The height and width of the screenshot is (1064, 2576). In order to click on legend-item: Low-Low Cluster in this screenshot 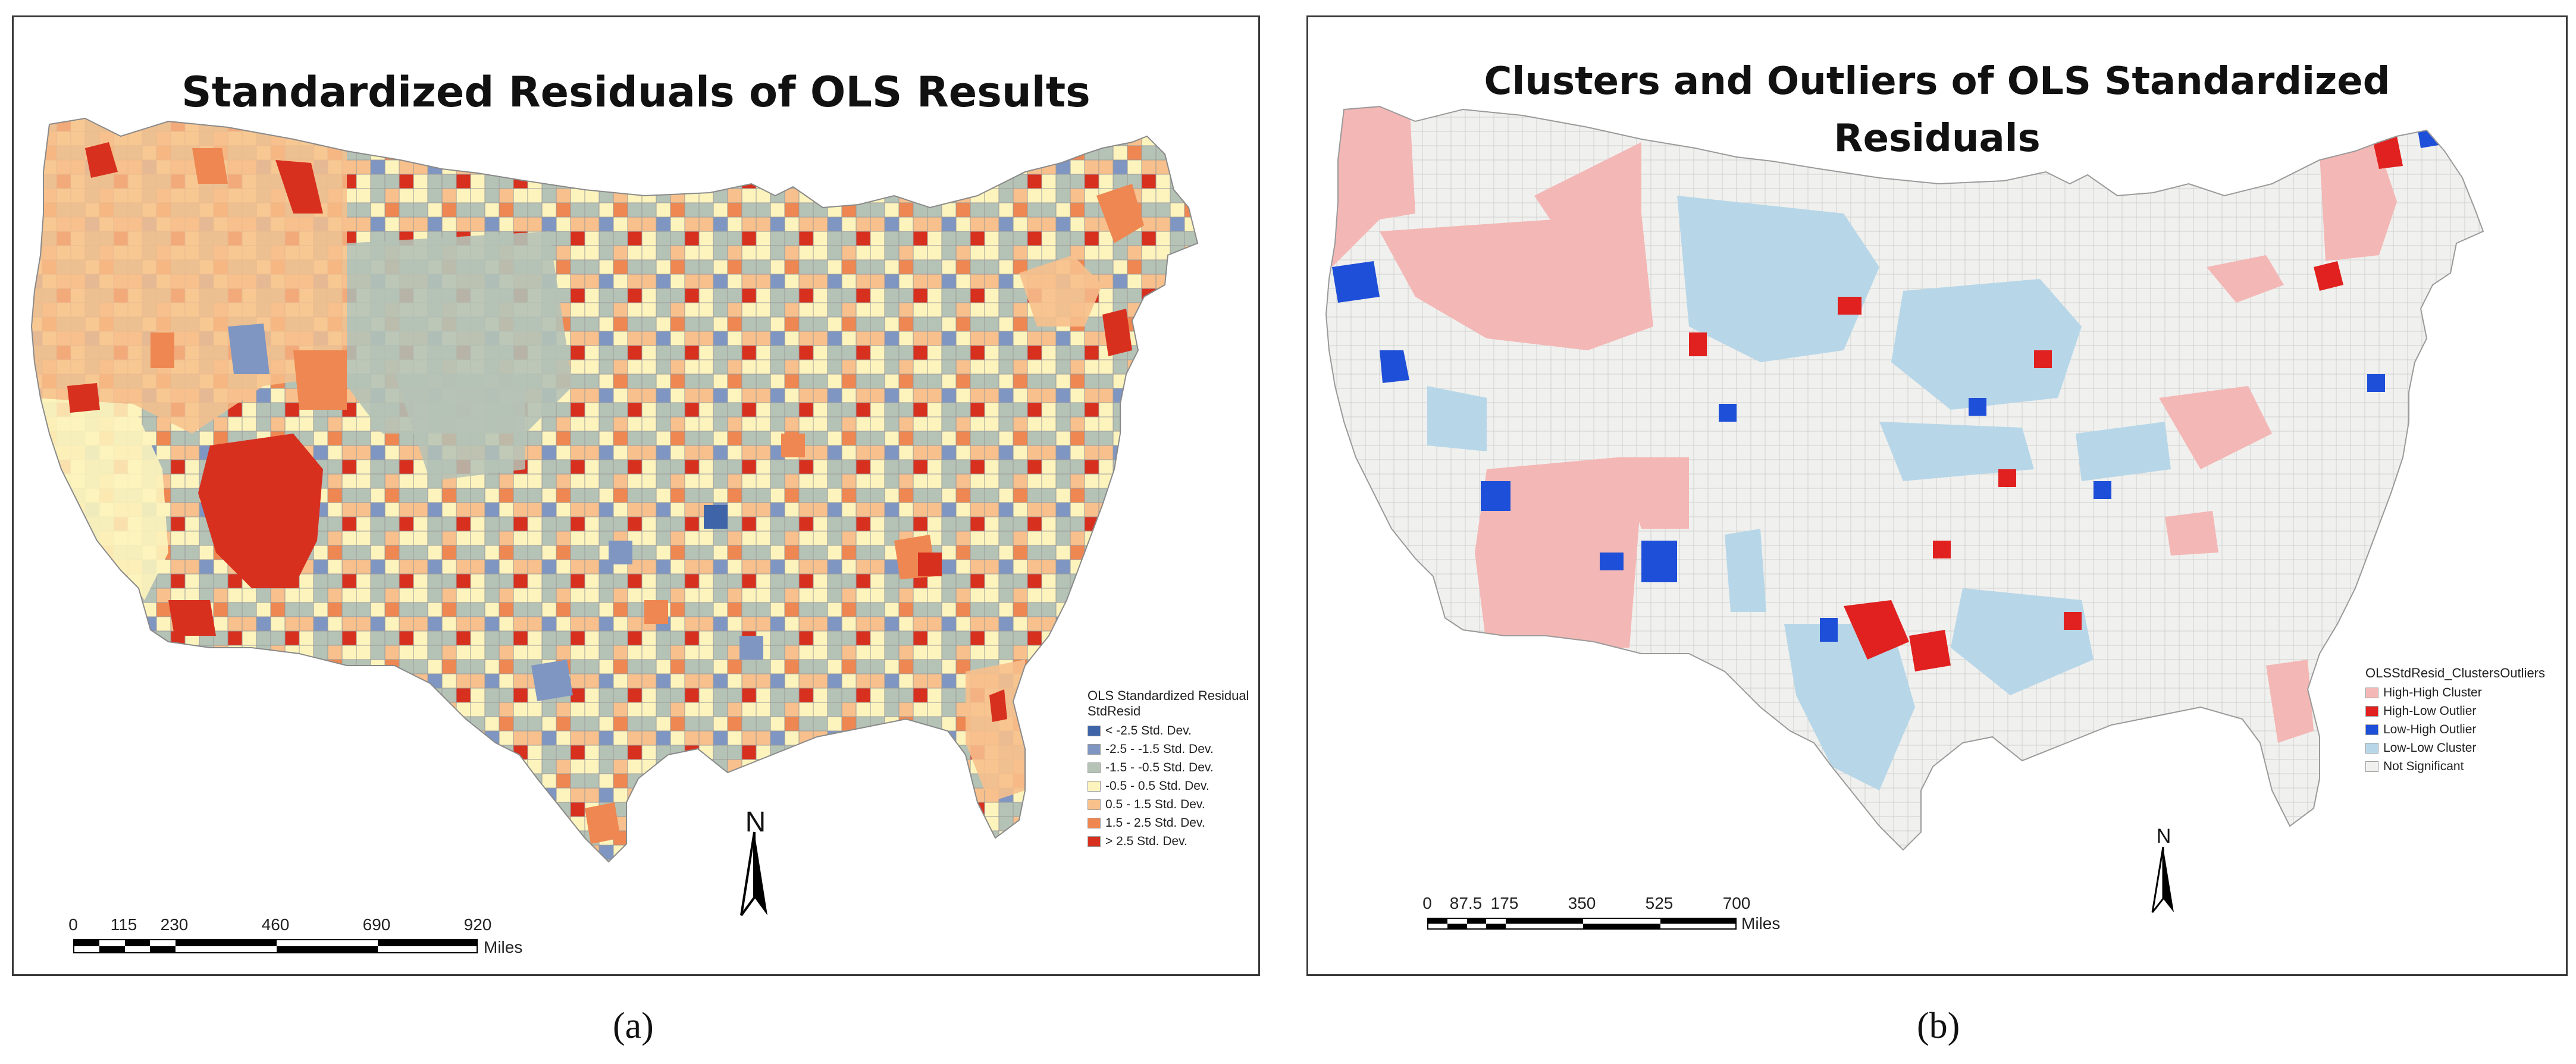, I will do `click(2455, 748)`.